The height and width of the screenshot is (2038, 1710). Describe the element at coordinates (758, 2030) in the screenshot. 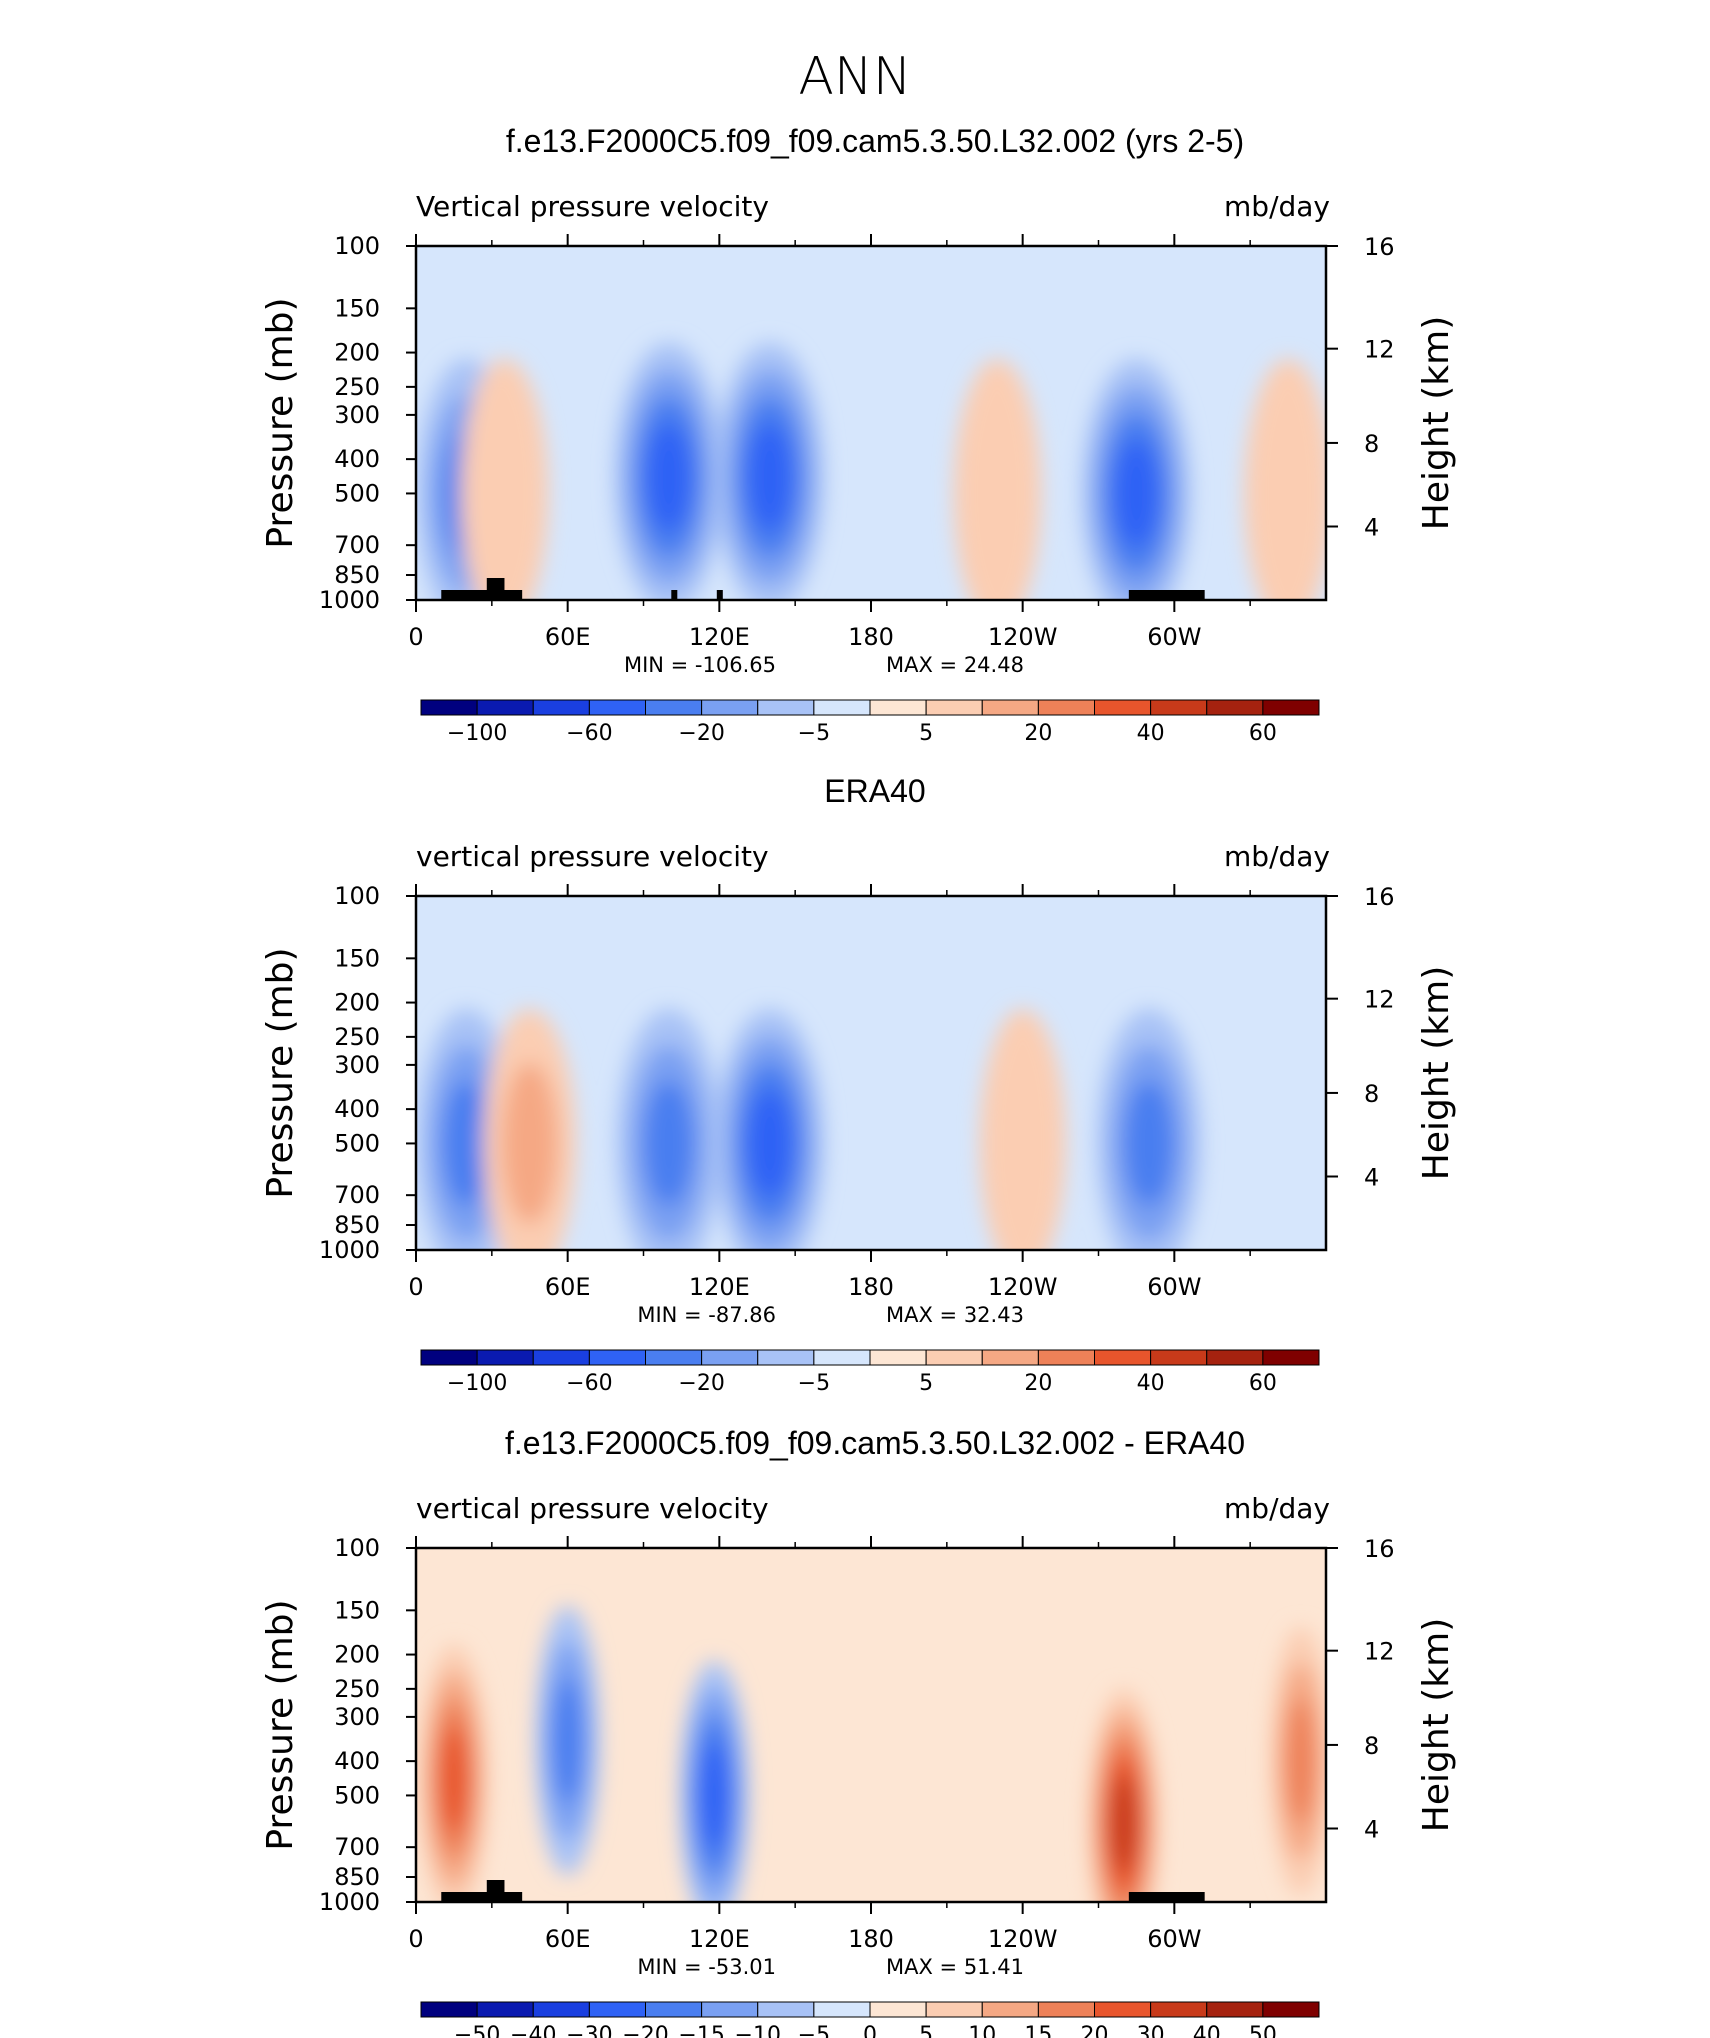

I see `colorbar-label: −10` at that location.